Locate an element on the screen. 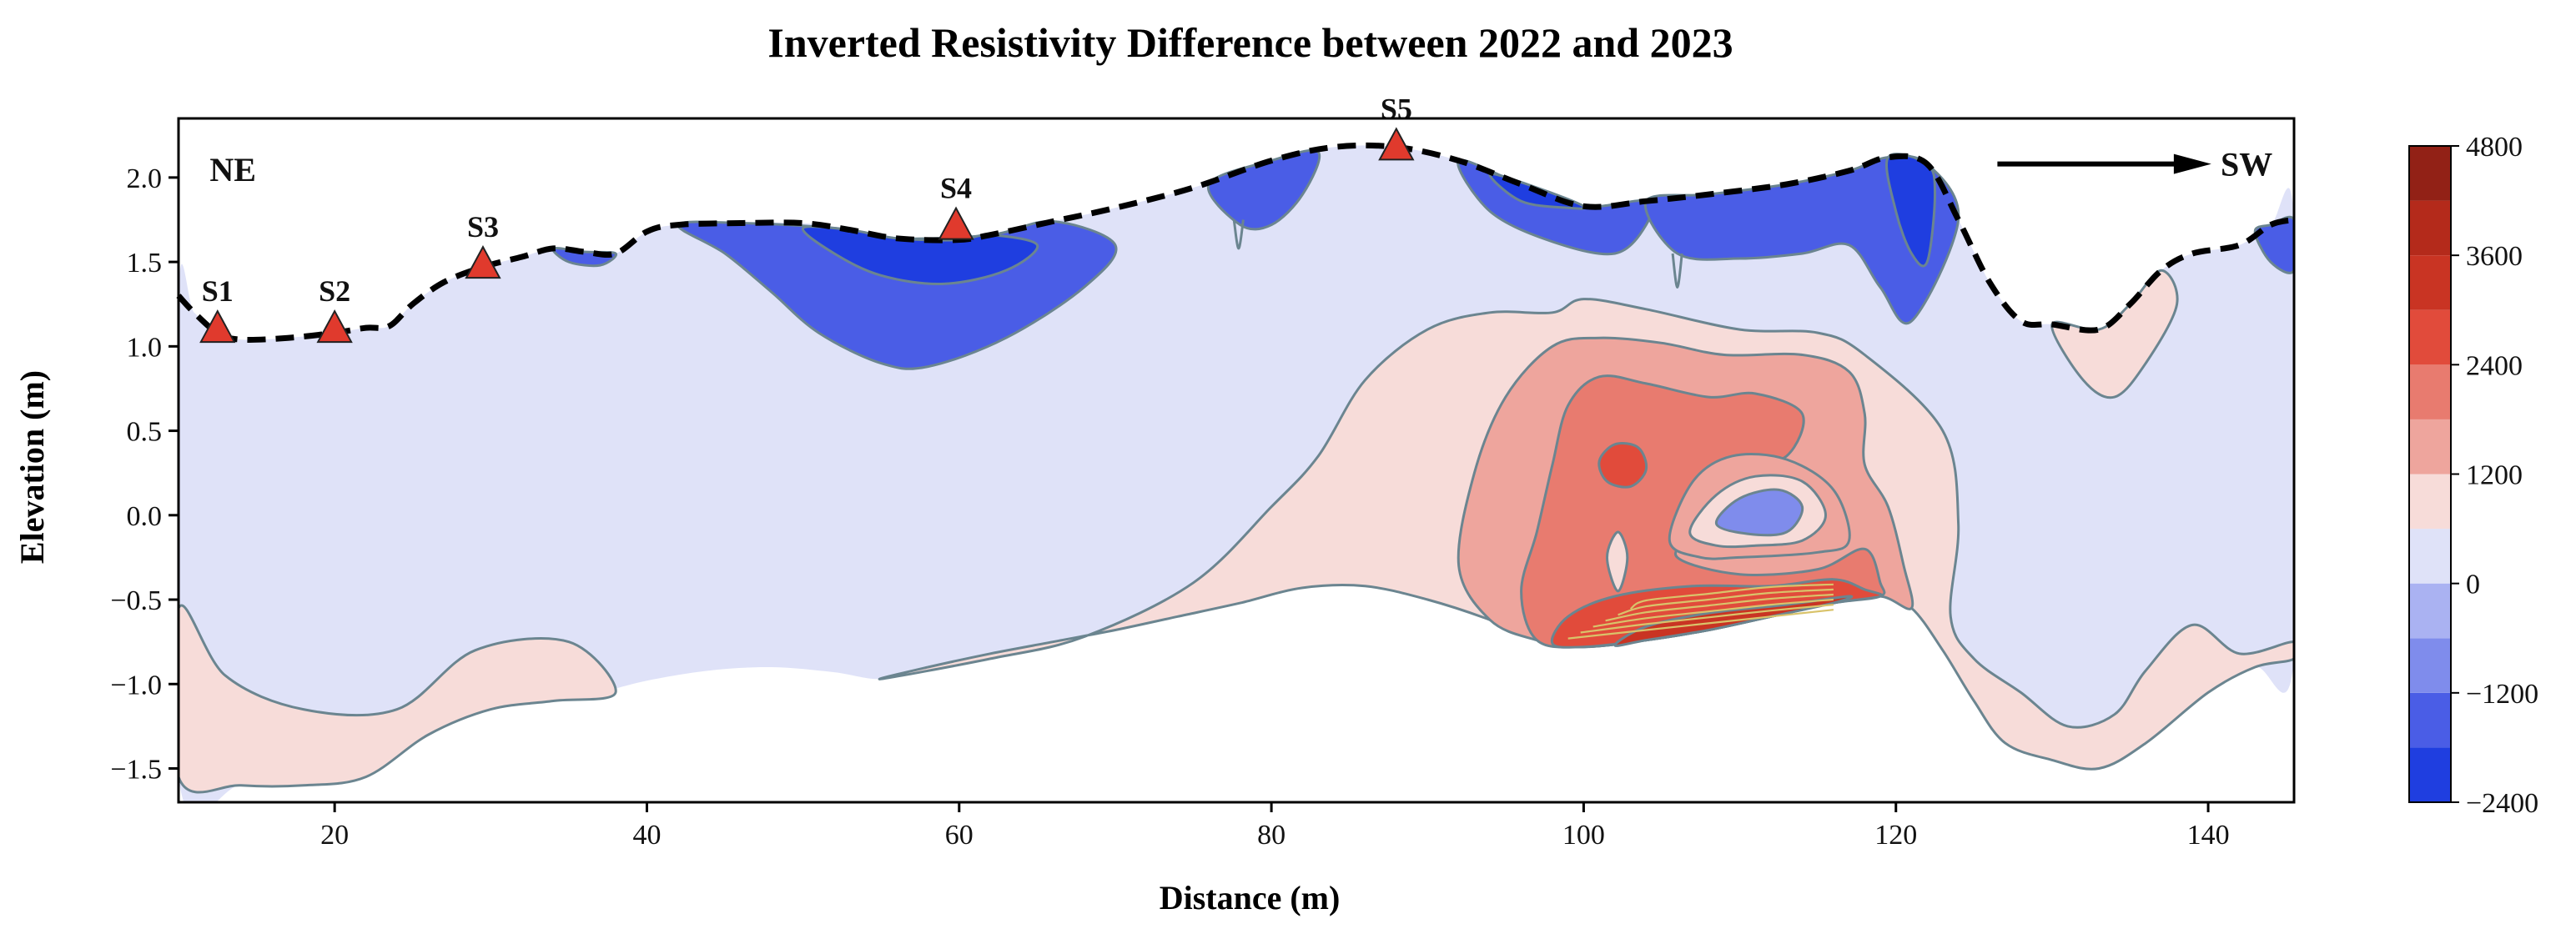 This screenshot has width=2576, height=934. x-tick-label: 80 is located at coordinates (1271, 835).